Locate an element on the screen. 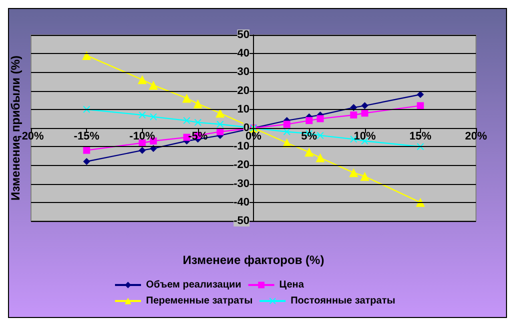 The width and height of the screenshot is (513, 324). y-tick-label: -20 is located at coordinates (242, 165).